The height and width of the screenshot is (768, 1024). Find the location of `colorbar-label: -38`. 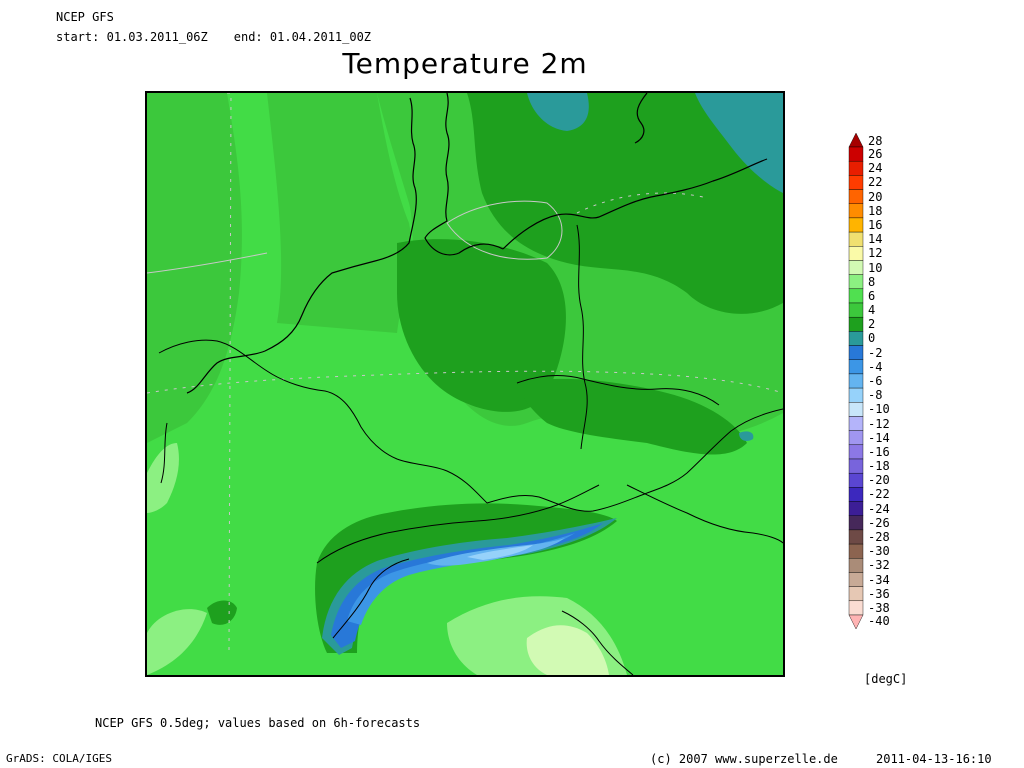

colorbar-label: -38 is located at coordinates (879, 607).